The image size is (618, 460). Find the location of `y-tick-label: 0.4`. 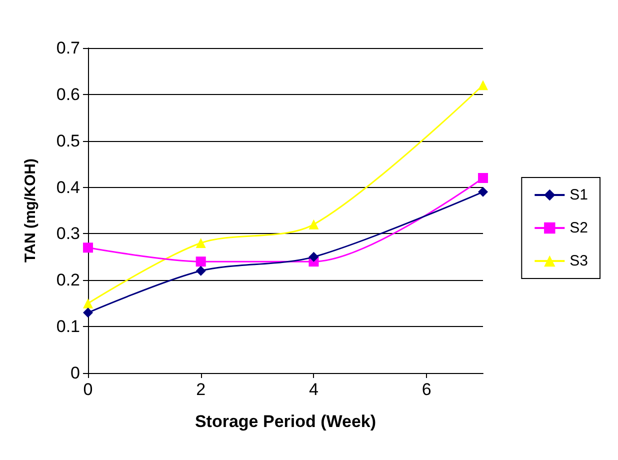

y-tick-label: 0.4 is located at coordinates (68, 187).